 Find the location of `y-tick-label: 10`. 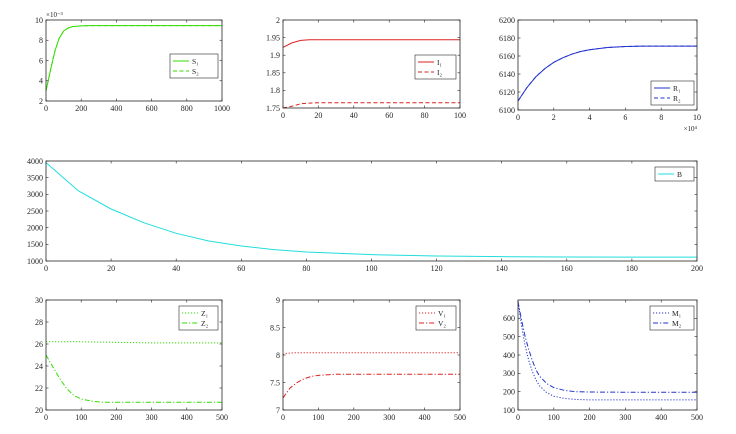

y-tick-label: 10 is located at coordinates (39, 20).